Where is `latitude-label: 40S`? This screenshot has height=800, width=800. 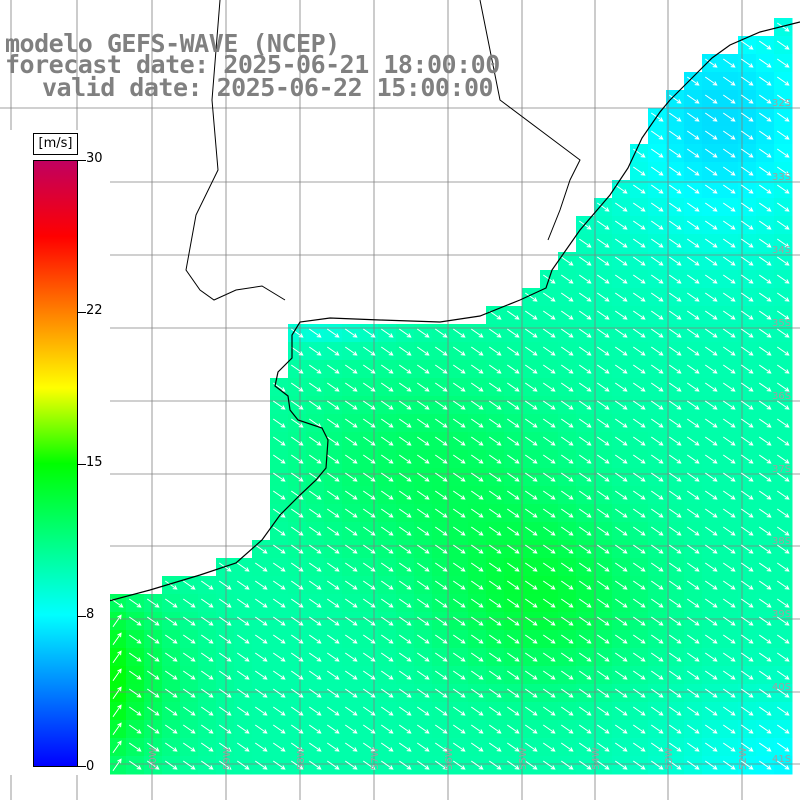 latitude-label: 40S is located at coordinates (781, 687).